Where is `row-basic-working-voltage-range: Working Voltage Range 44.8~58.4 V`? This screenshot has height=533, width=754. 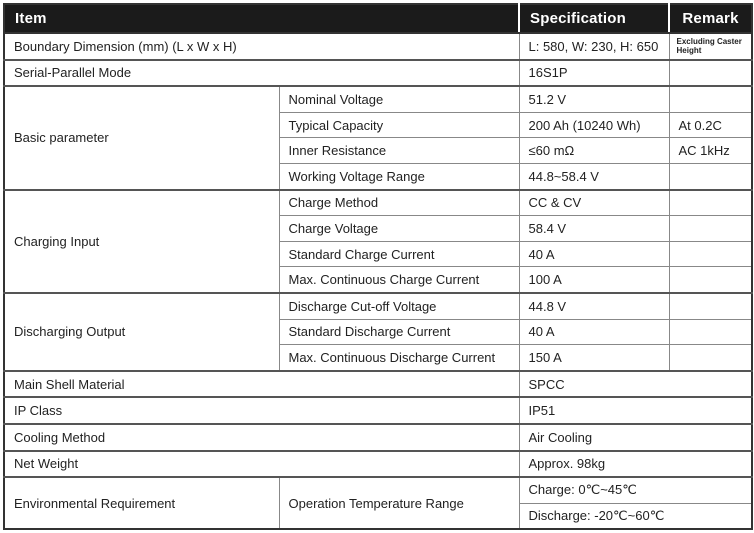 row-basic-working-voltage-range: Working Voltage Range 44.8~58.4 V is located at coordinates (378, 176).